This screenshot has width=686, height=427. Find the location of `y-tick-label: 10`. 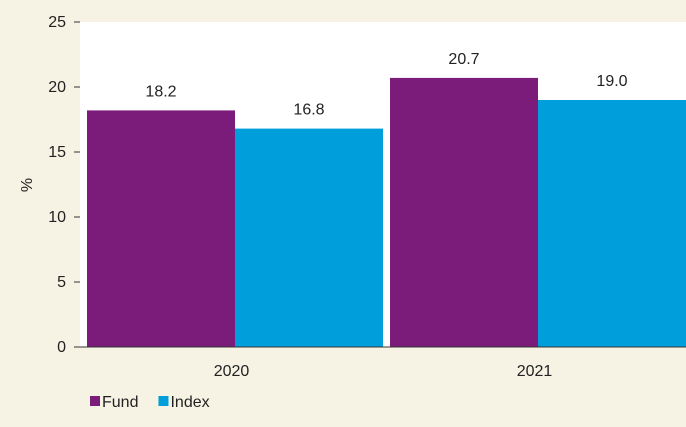

y-tick-label: 10 is located at coordinates (57, 217).